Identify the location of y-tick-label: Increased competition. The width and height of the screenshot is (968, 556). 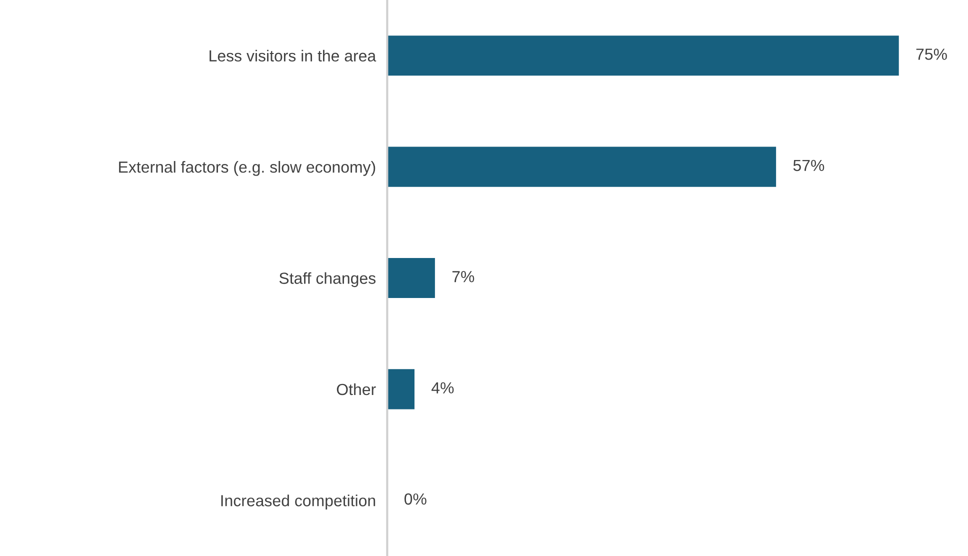
(298, 502).